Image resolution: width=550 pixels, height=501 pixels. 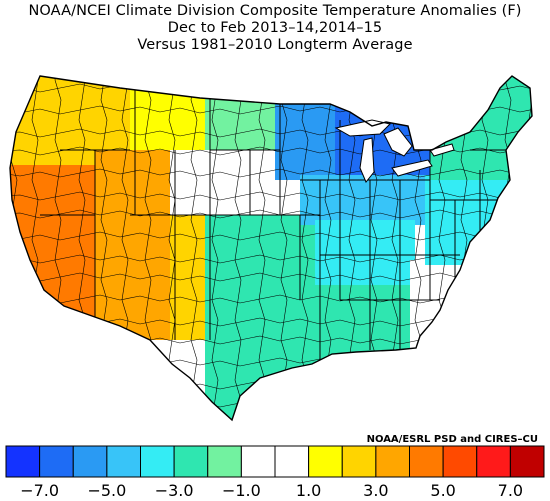 What do you see at coordinates (275, 45) in the screenshot?
I see `title-line-3: Versus 1981–2010 Longterm Average` at bounding box center [275, 45].